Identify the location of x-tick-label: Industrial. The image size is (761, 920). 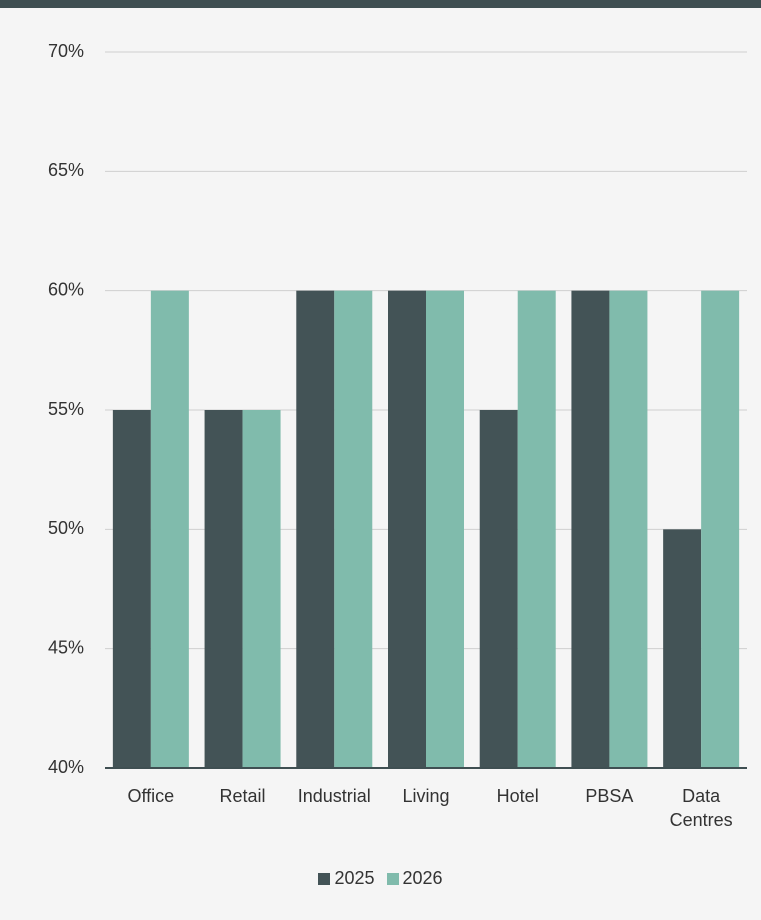
(334, 796).